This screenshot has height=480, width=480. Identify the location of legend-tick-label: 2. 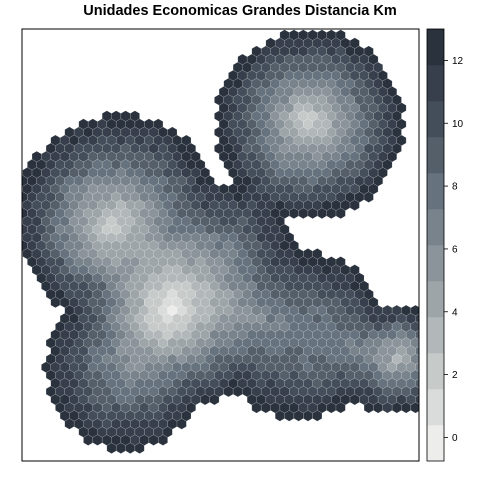
(455, 375).